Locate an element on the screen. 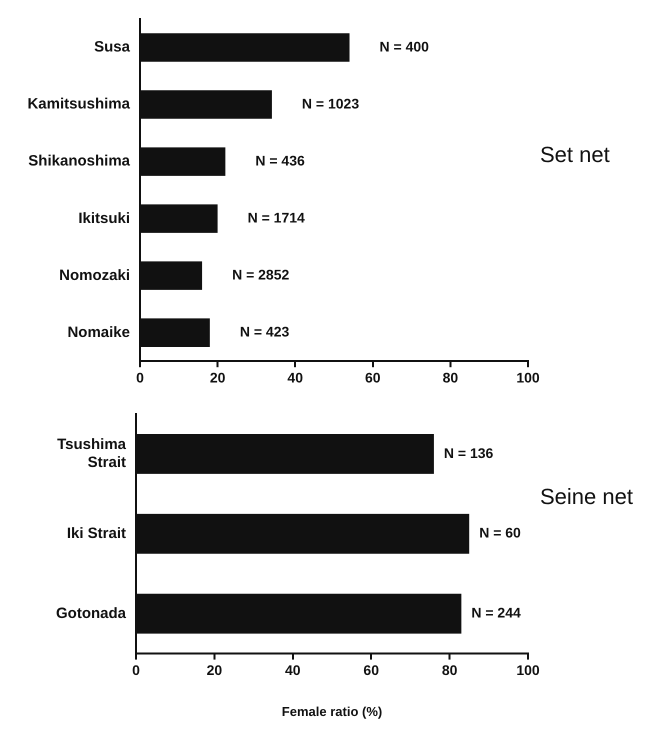 The image size is (653, 734). annotation: N = 400 is located at coordinates (405, 46).